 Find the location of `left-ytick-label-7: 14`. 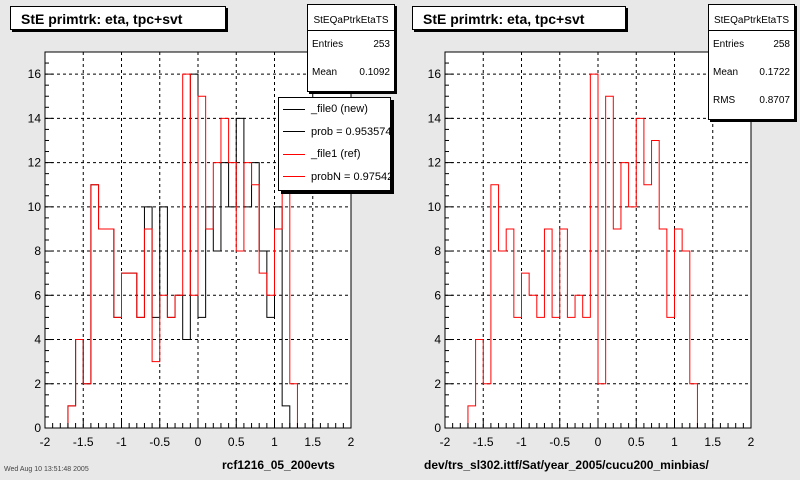

left-ytick-label-7: 14 is located at coordinates (35, 118).